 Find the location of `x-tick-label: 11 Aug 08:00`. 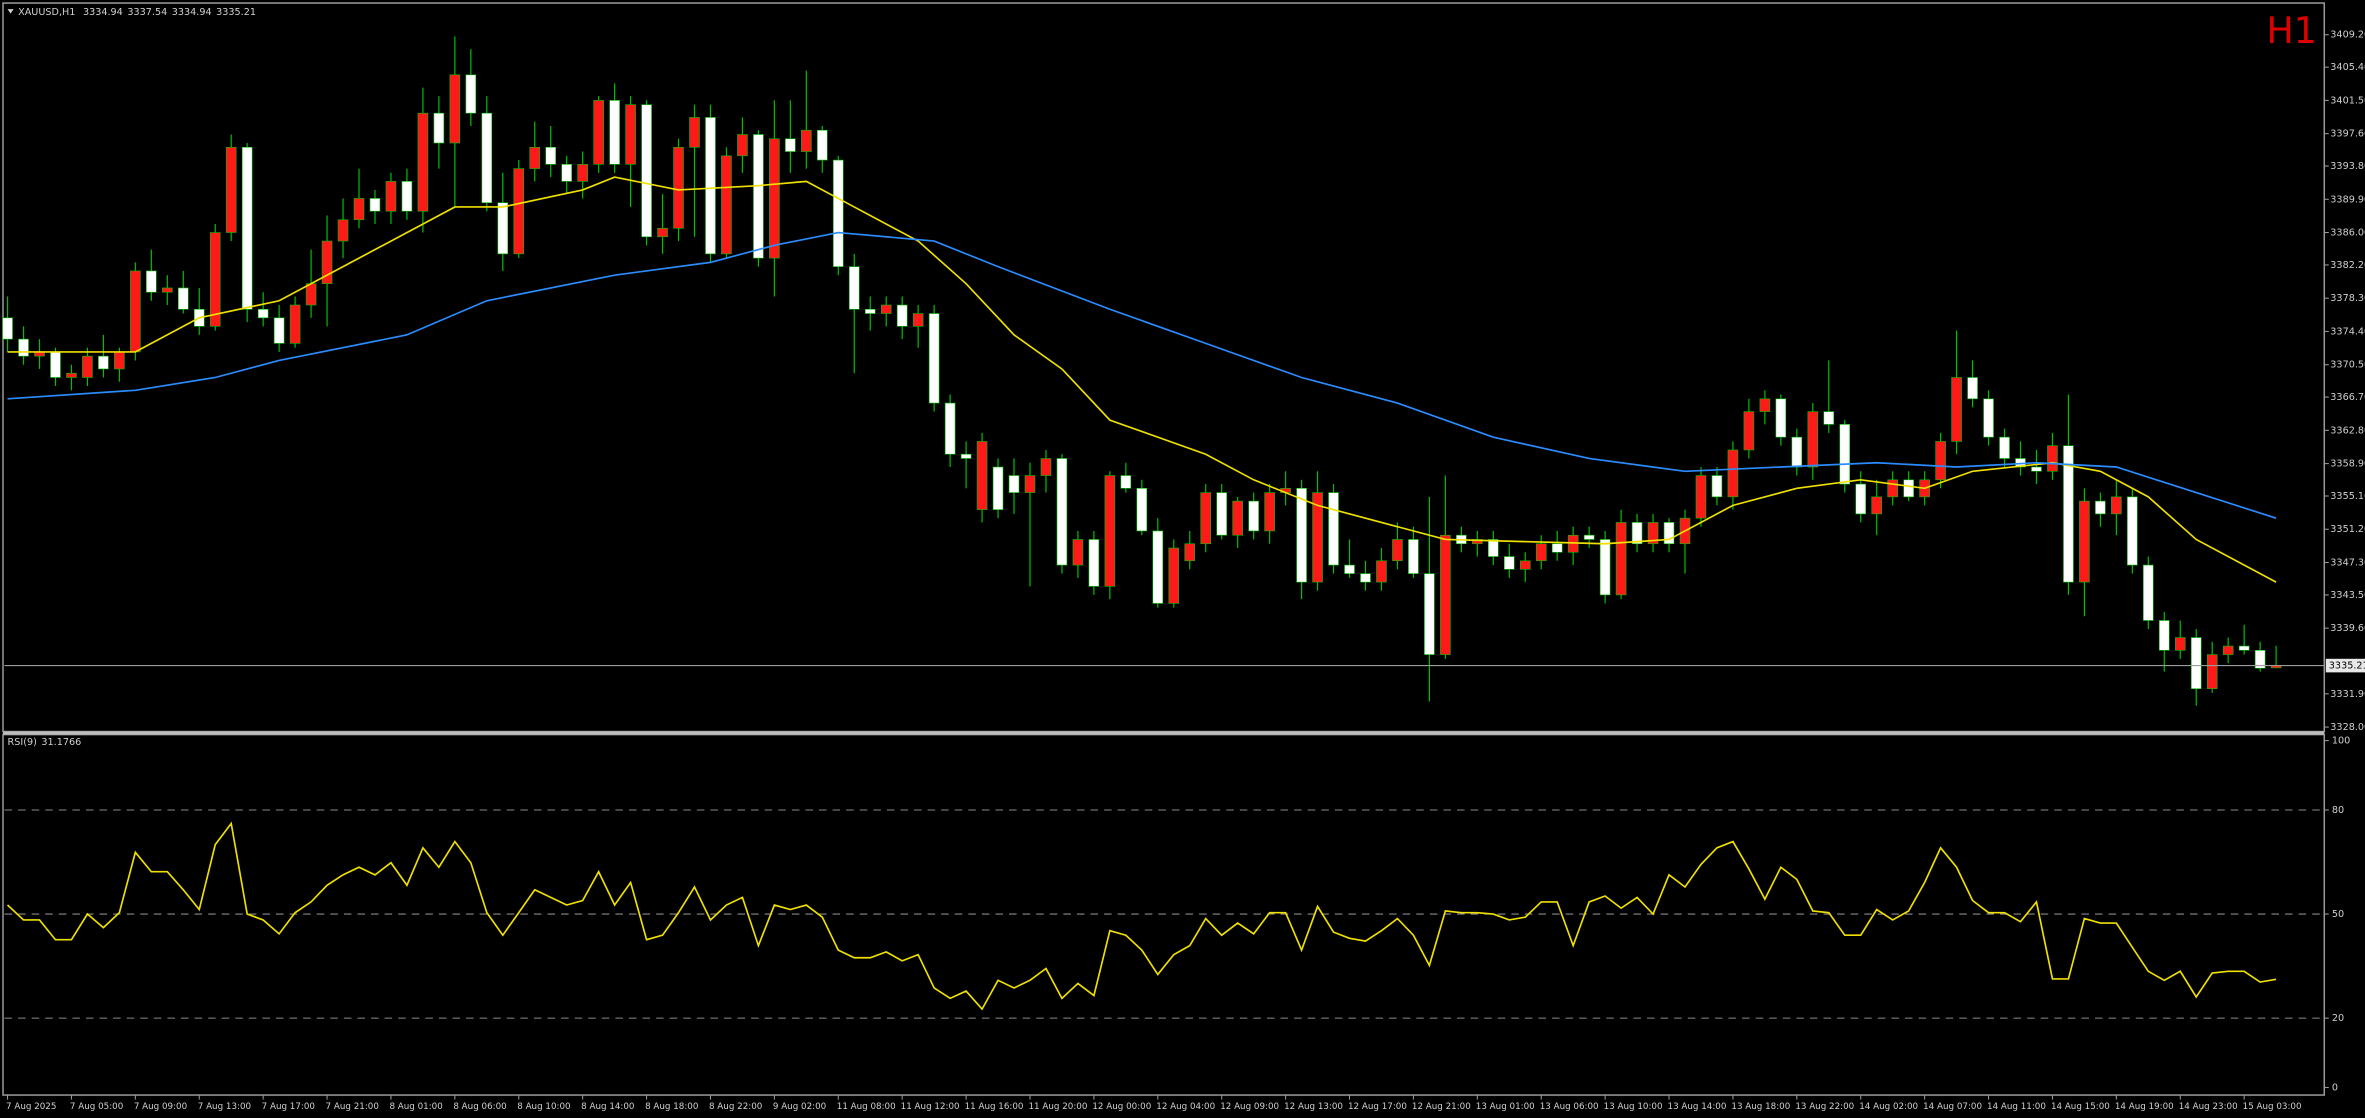

x-tick-label: 11 Aug 08:00 is located at coordinates (866, 1107).